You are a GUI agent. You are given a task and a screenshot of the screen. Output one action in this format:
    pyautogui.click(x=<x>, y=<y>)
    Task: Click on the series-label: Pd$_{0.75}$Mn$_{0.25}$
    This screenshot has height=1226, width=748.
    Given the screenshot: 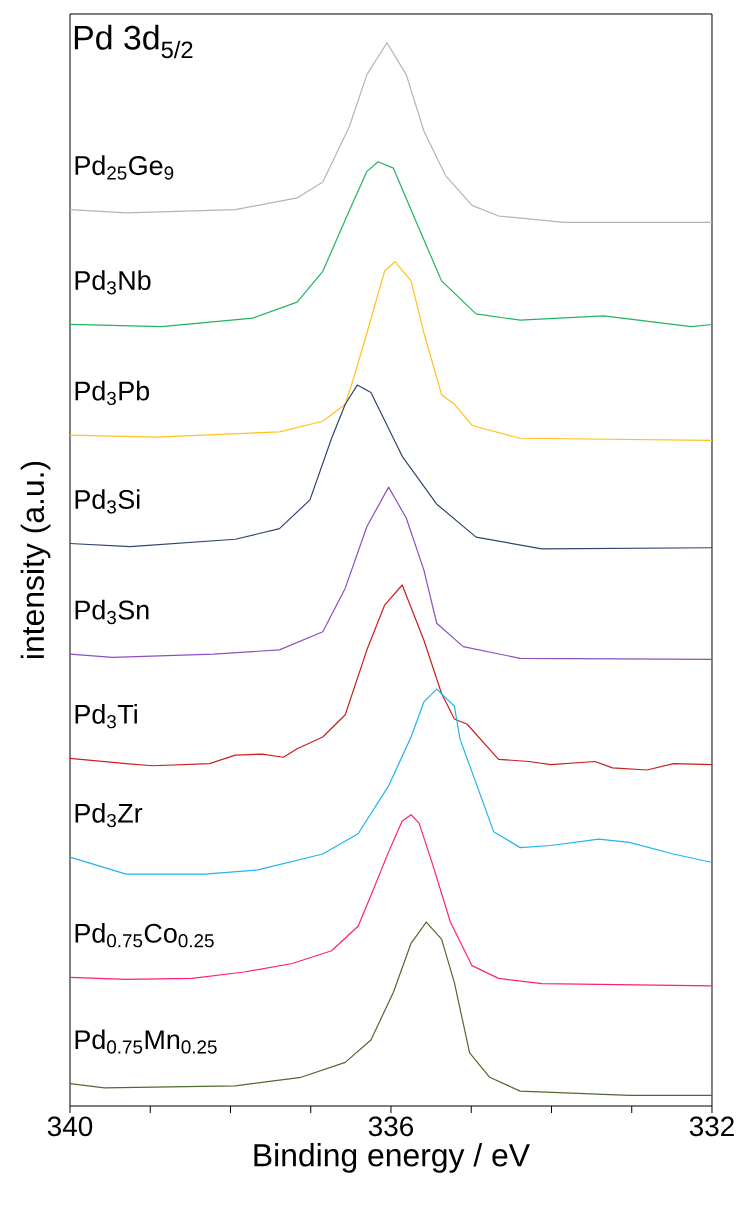 What is the action you would take?
    pyautogui.click(x=146, y=1041)
    